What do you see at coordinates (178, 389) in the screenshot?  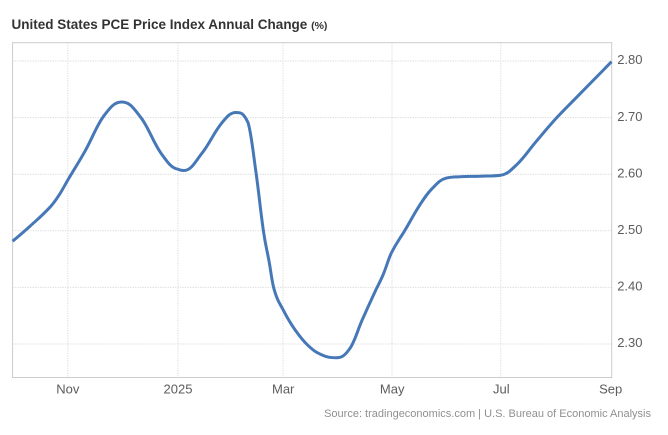 I see `svg-text: 2025` at bounding box center [178, 389].